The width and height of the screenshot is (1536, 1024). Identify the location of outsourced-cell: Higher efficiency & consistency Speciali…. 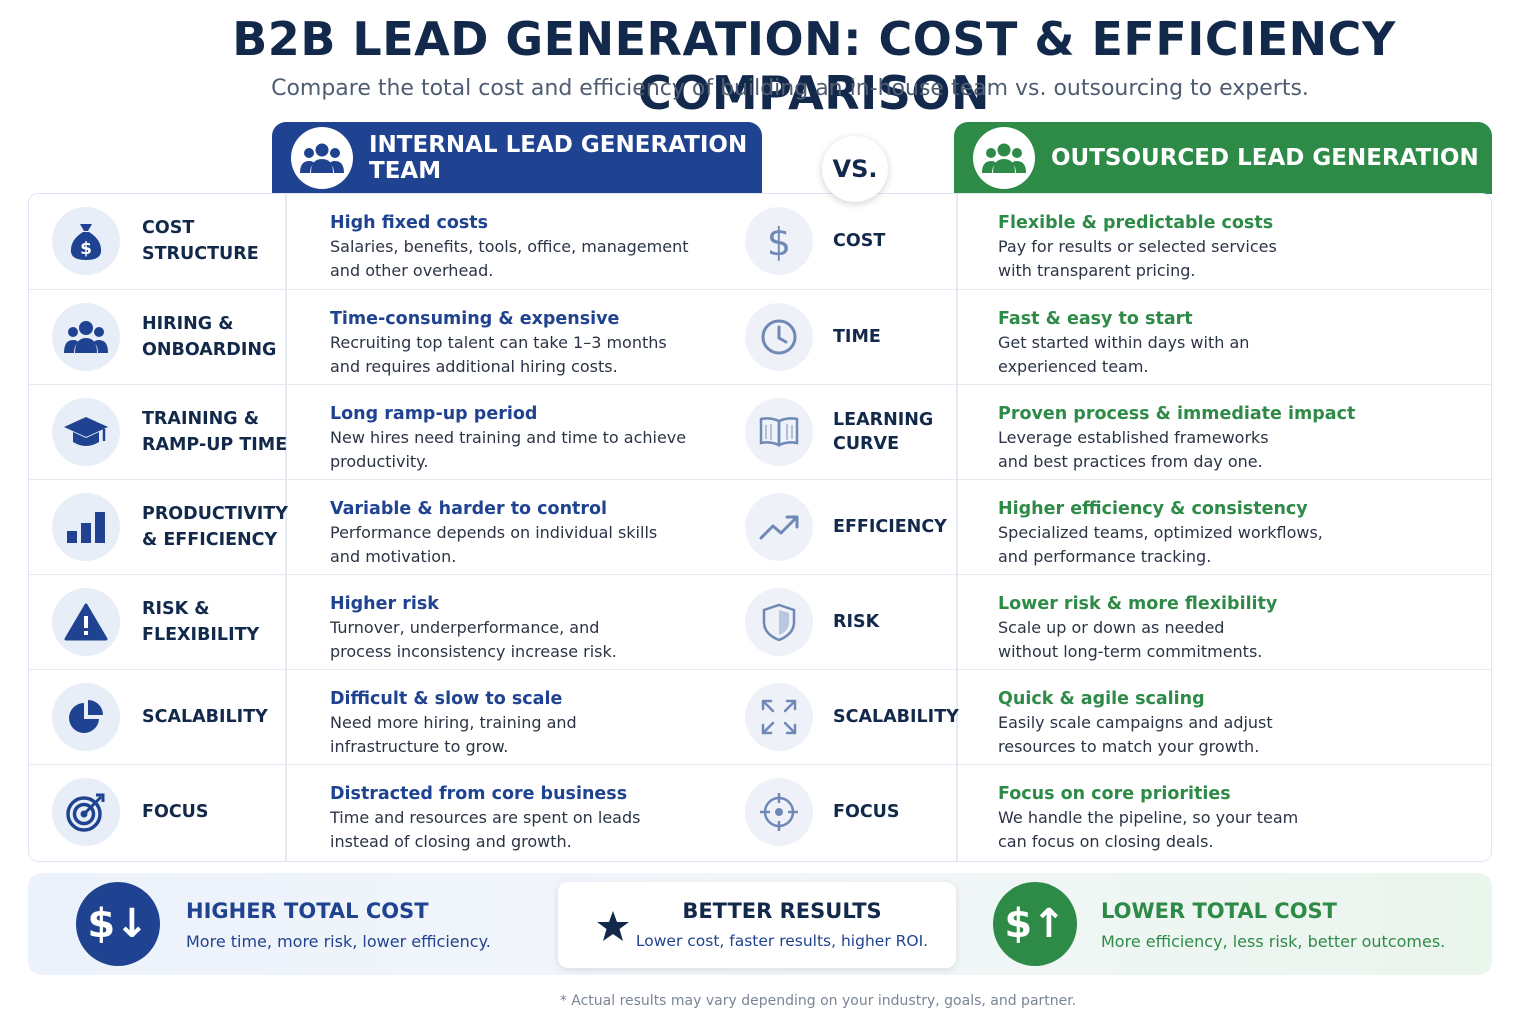
(1198, 533).